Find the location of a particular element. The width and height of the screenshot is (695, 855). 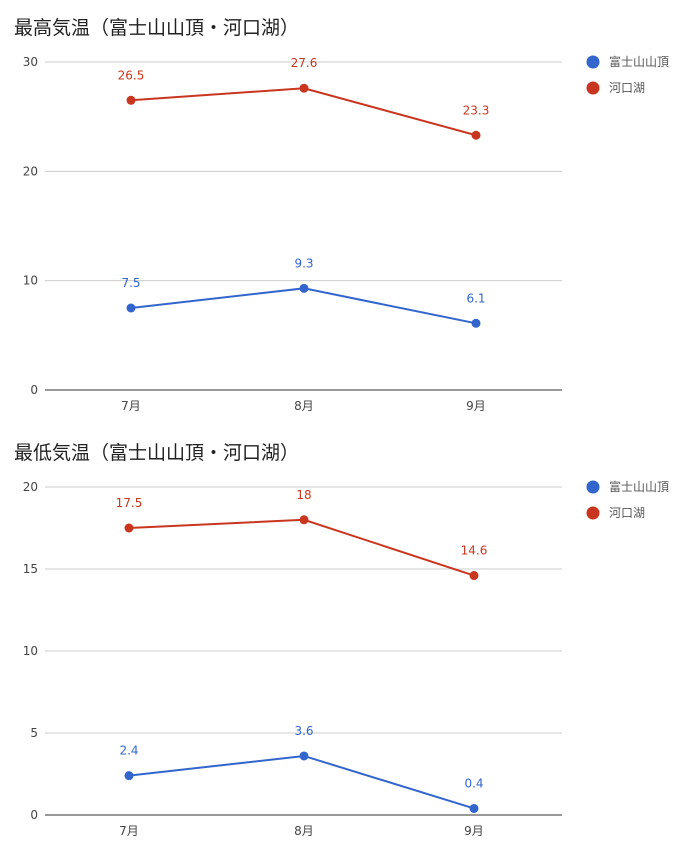

data-label: 9.3 is located at coordinates (303, 263).